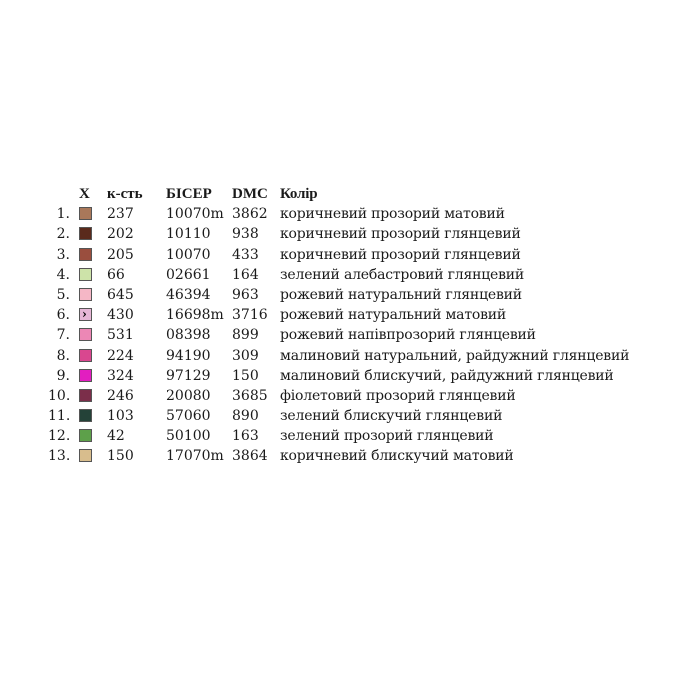 This screenshot has width=700, height=700. What do you see at coordinates (393, 315) in the screenshot?
I see `color-description: рожевий натуральний матовий` at bounding box center [393, 315].